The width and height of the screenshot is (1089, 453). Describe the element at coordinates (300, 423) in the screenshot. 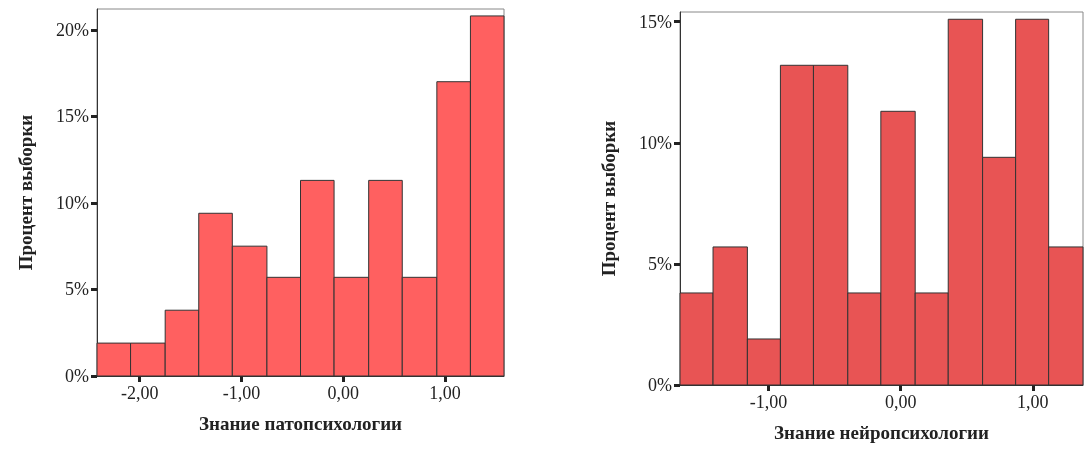

I see `x-axis-title: Знание патопсихологии` at that location.